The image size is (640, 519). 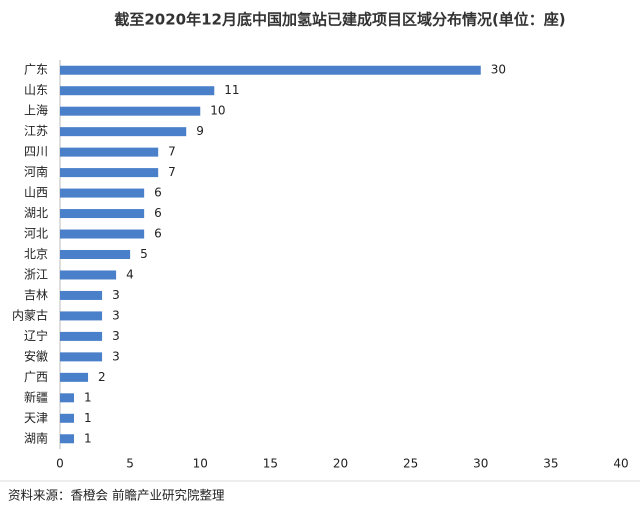 What do you see at coordinates (36, 396) in the screenshot?
I see `y-tick-label: 新疆` at bounding box center [36, 396].